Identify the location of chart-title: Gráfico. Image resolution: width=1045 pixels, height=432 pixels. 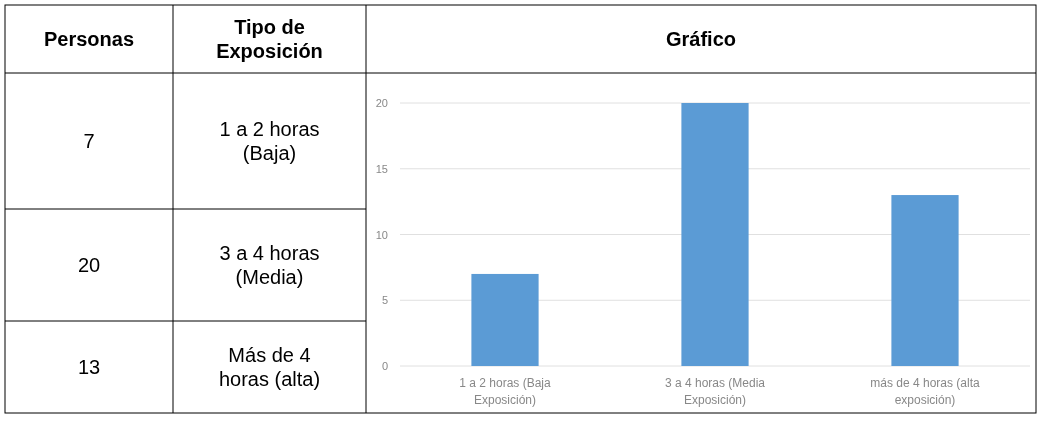
(701, 39).